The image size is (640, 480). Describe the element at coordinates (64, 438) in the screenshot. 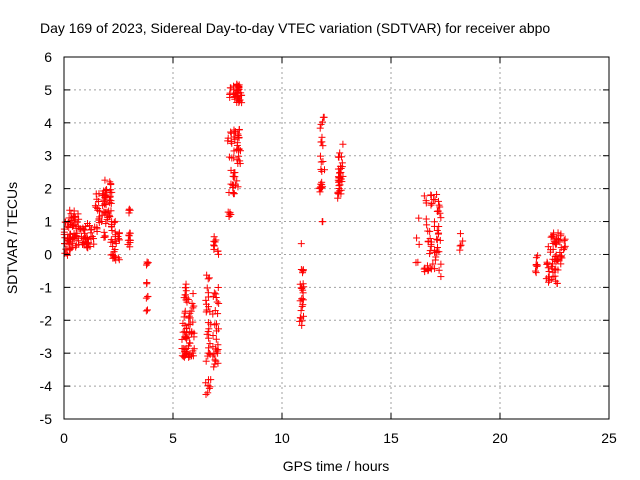

I see `x-tick-label: 0` at that location.